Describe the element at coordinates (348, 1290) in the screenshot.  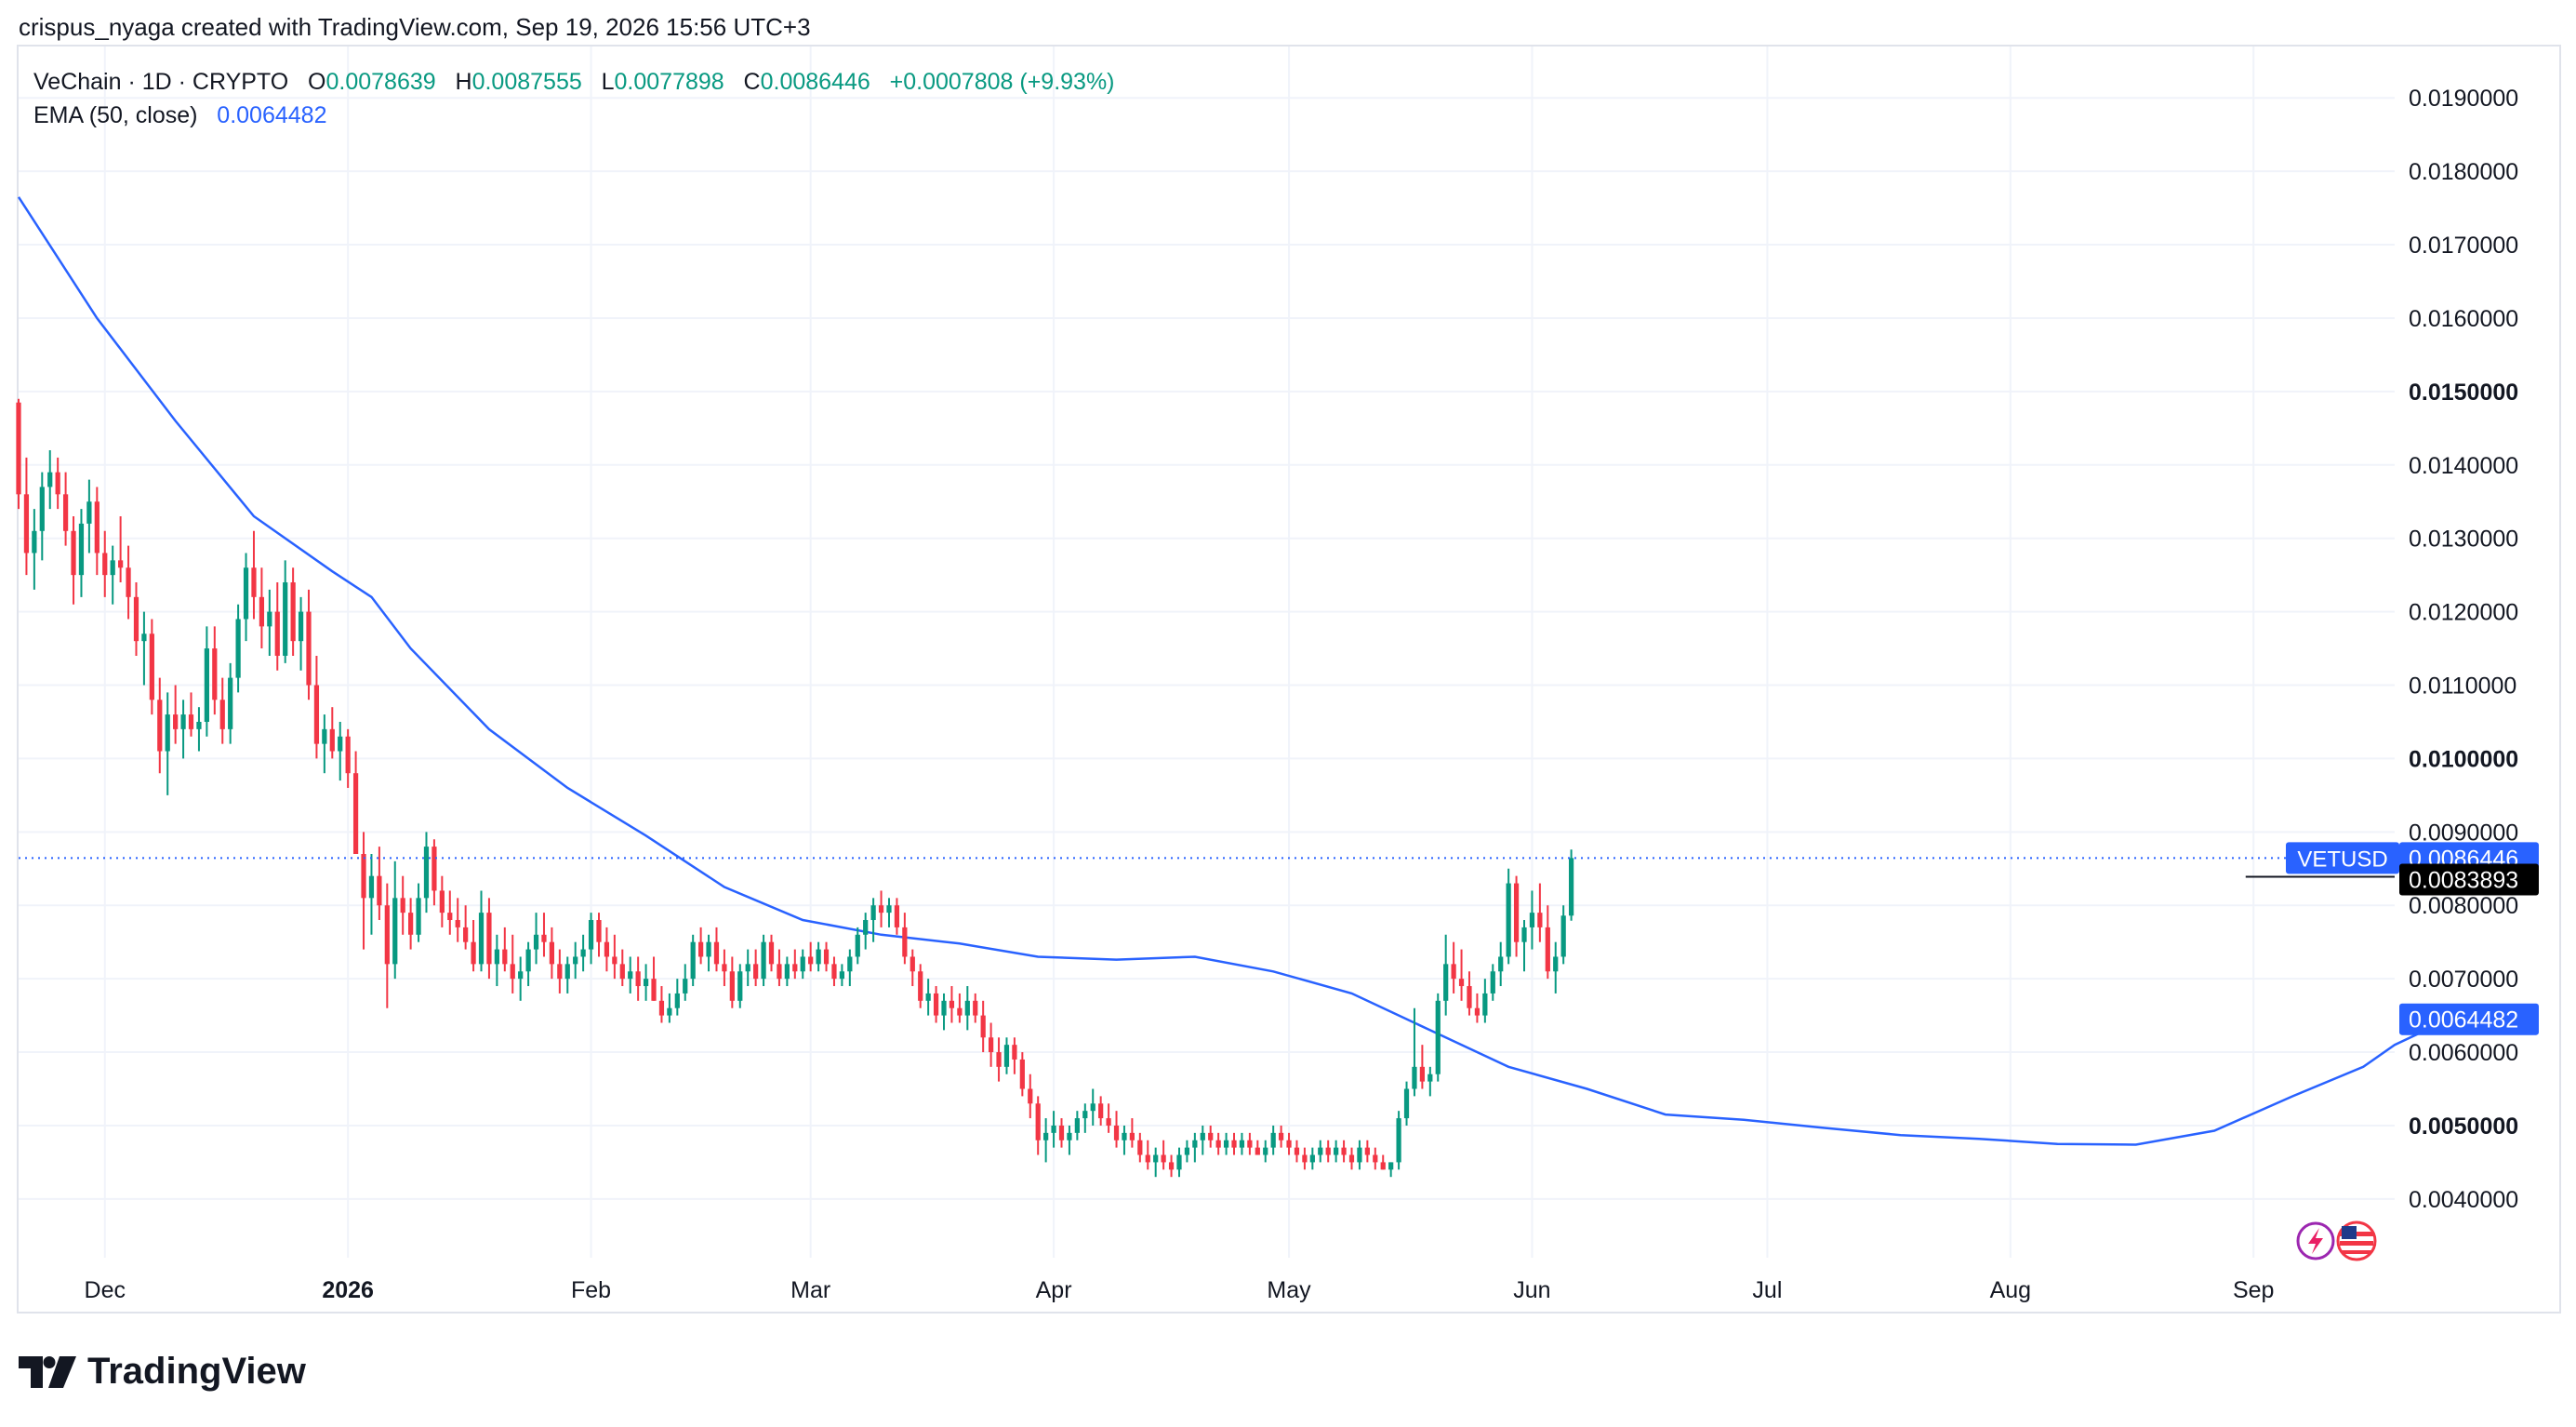
I see `time-tick-label: 2026` at that location.